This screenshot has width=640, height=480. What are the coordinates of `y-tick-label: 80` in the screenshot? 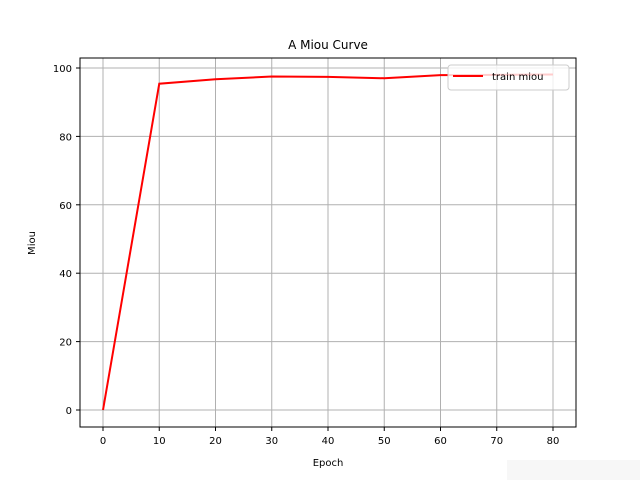 It's located at (65, 137).